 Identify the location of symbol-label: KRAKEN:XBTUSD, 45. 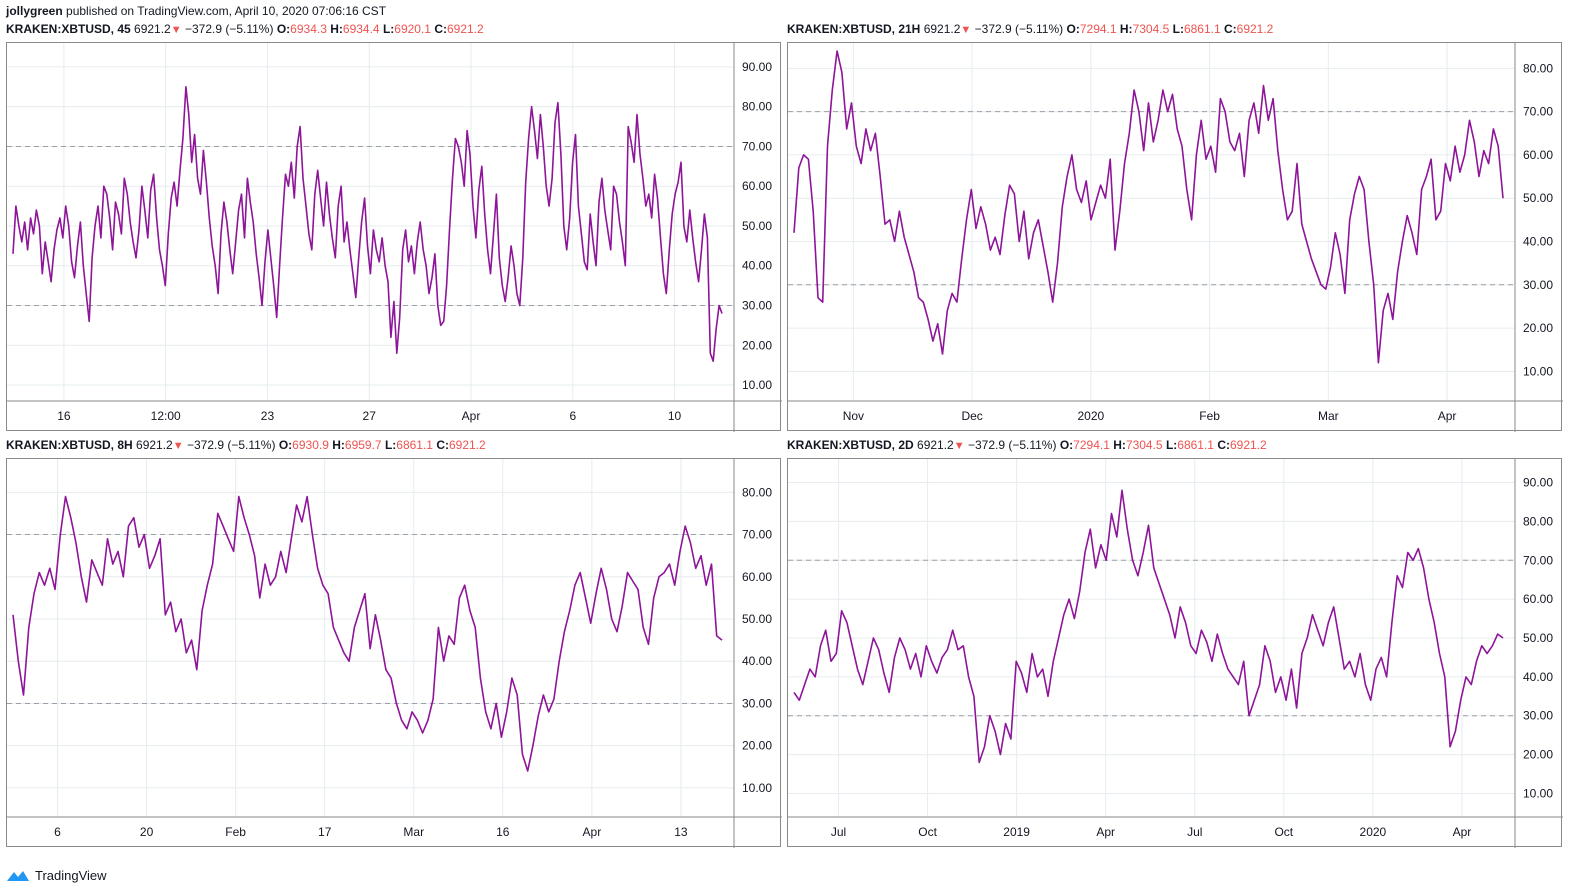
(68, 29).